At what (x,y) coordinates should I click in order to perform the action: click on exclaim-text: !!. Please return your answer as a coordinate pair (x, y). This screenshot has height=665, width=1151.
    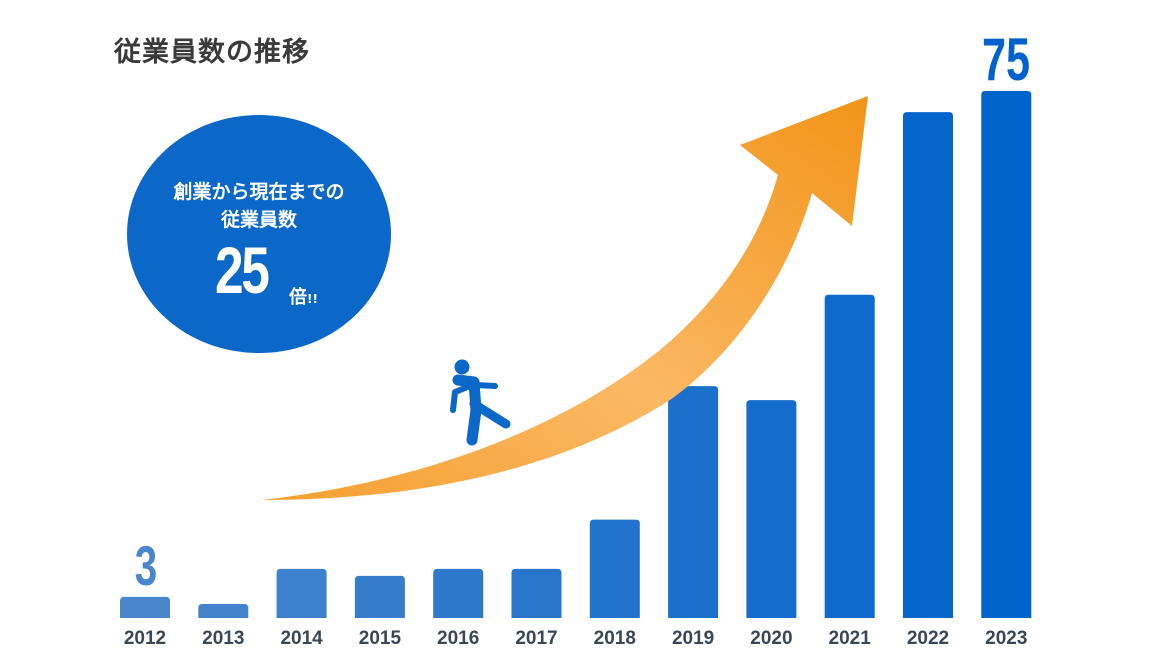
    Looking at the image, I should click on (312, 299).